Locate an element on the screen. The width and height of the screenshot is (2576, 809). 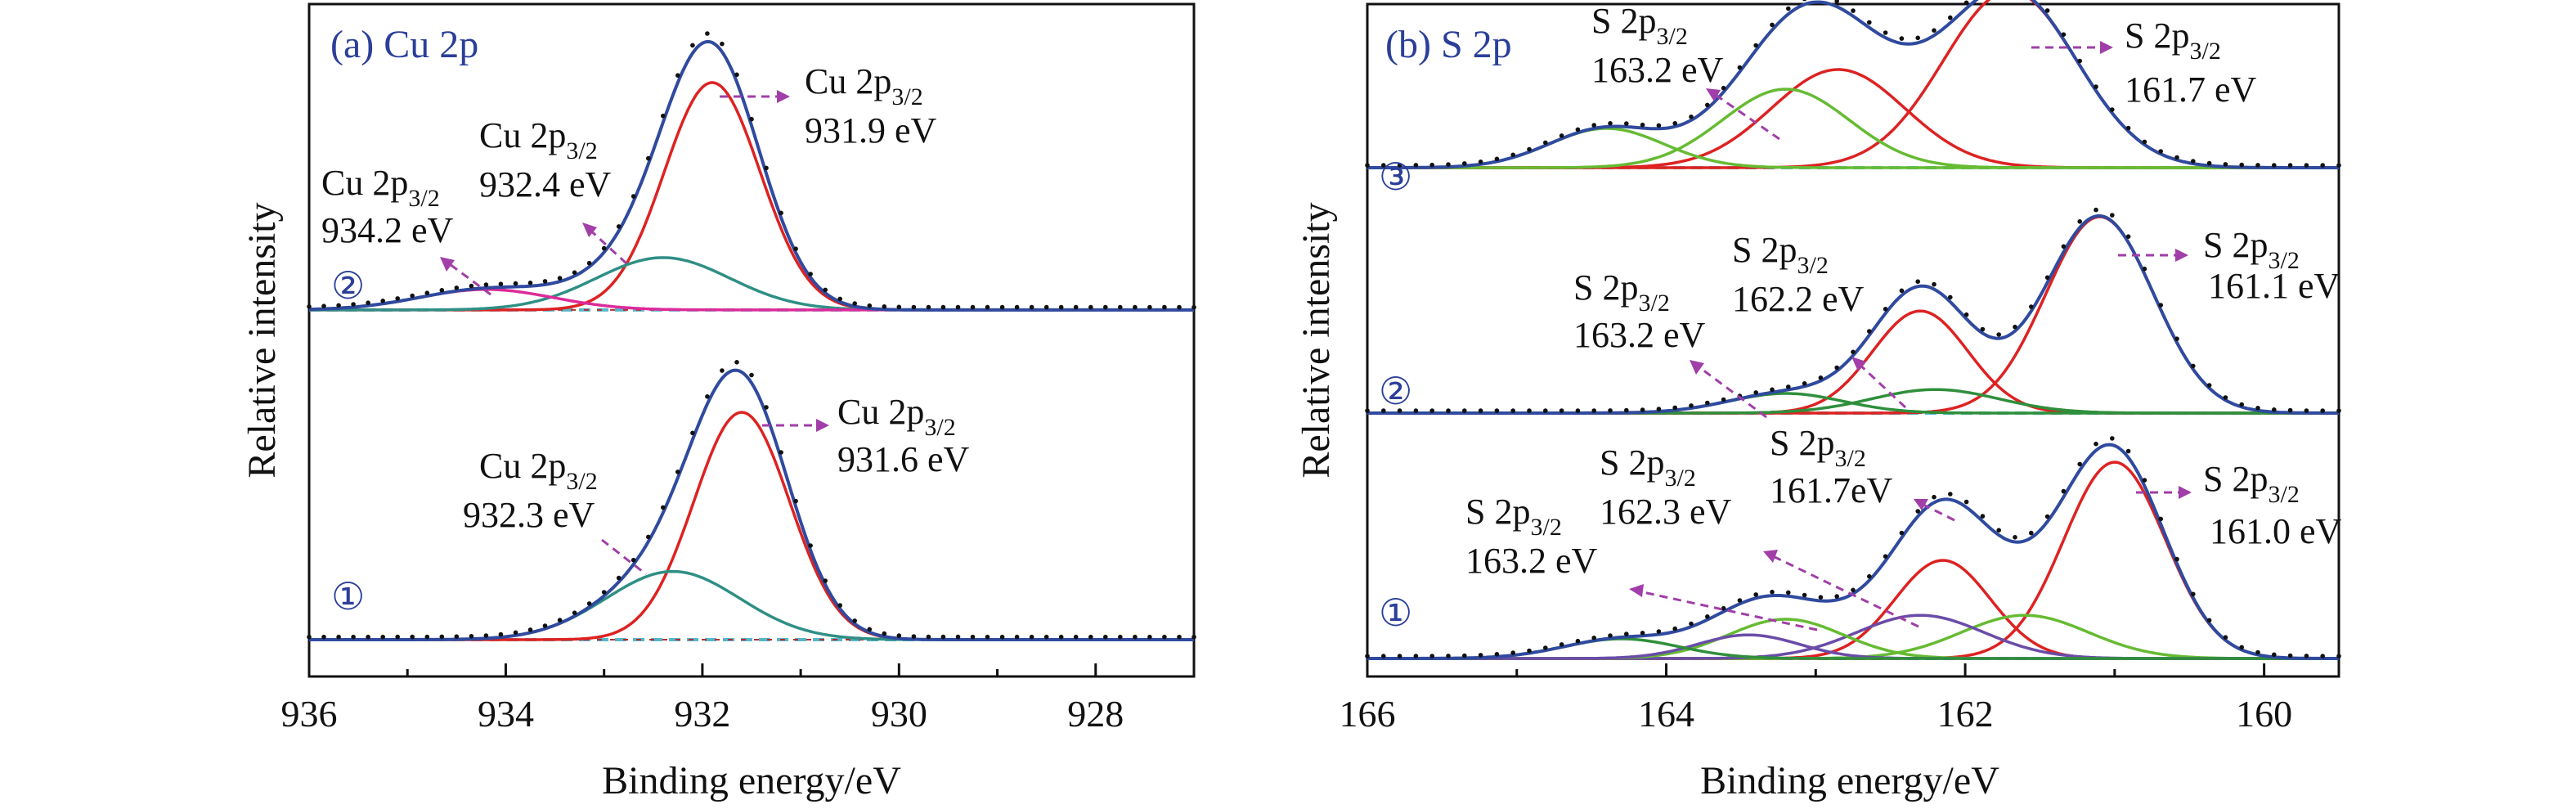
anno-value: 932.4 eV is located at coordinates (545, 184).